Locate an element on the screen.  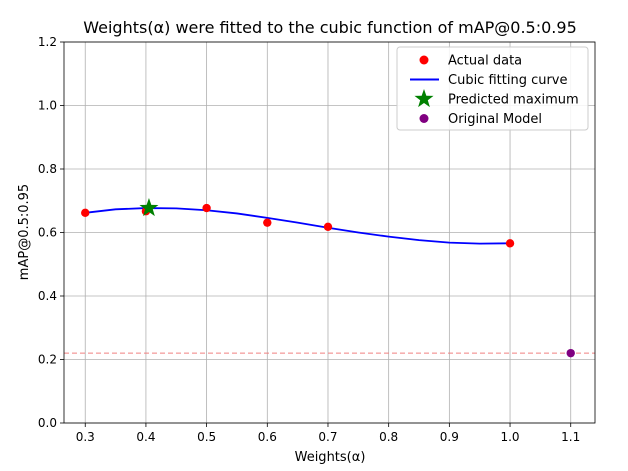
x-tick-label: 0.6 is located at coordinates (267, 437).